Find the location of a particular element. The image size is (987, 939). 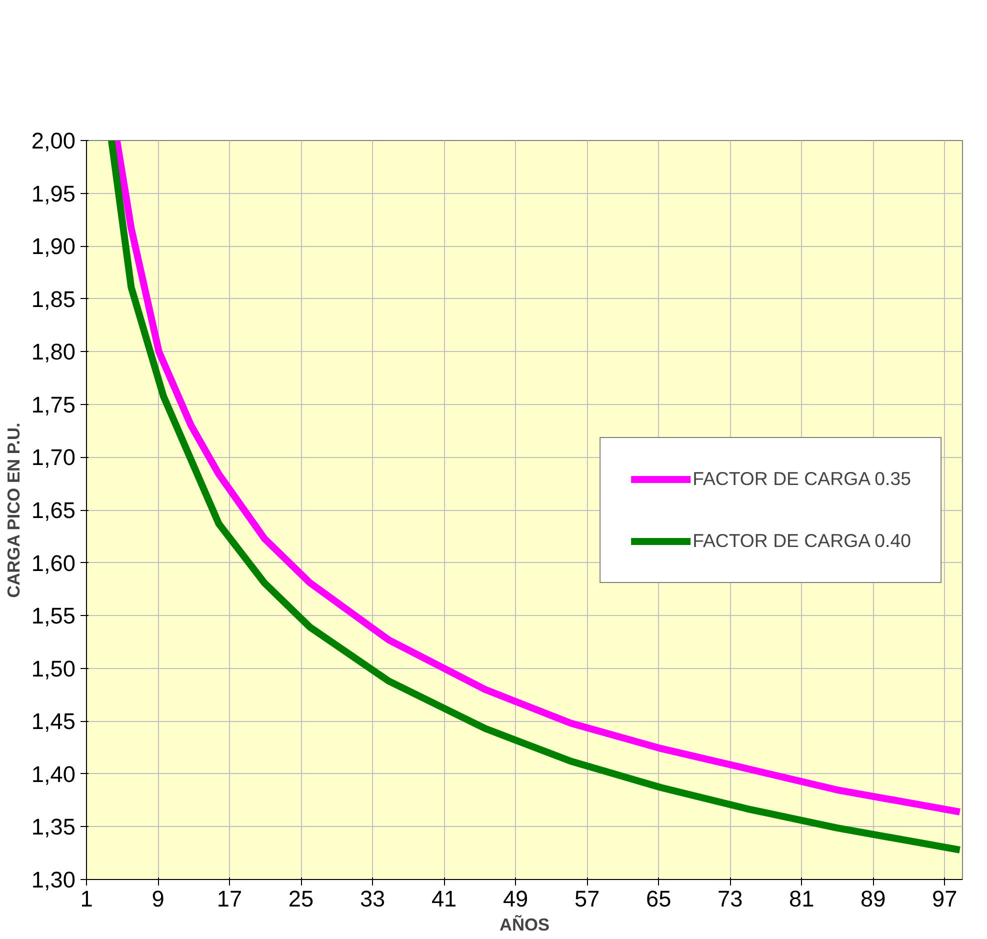

y-tick-label: 1,35 is located at coordinates (53, 827).